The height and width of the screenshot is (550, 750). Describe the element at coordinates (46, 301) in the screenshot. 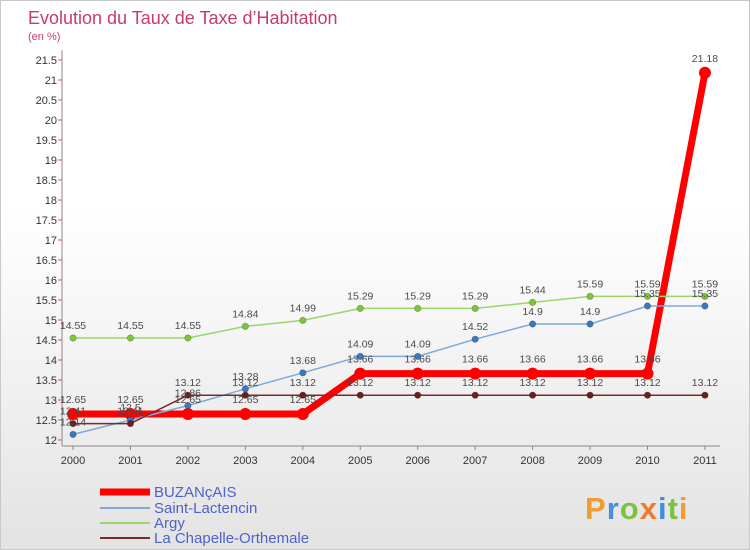

I see `y-tick-label: 15.5` at that location.